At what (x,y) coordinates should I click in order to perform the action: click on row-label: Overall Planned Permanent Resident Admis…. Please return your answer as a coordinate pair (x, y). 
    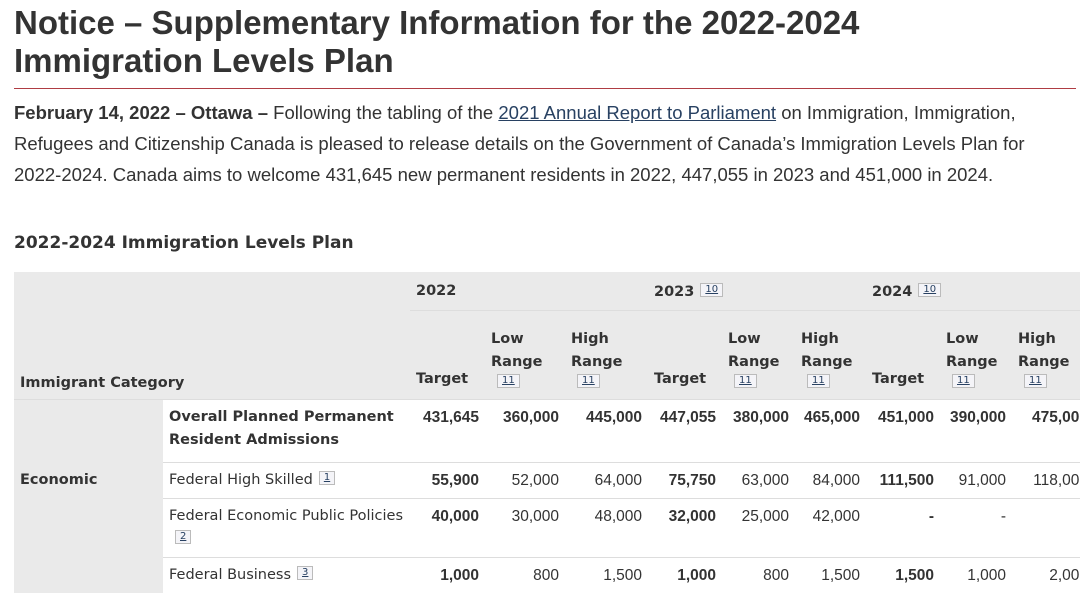
    Looking at the image, I should click on (281, 428).